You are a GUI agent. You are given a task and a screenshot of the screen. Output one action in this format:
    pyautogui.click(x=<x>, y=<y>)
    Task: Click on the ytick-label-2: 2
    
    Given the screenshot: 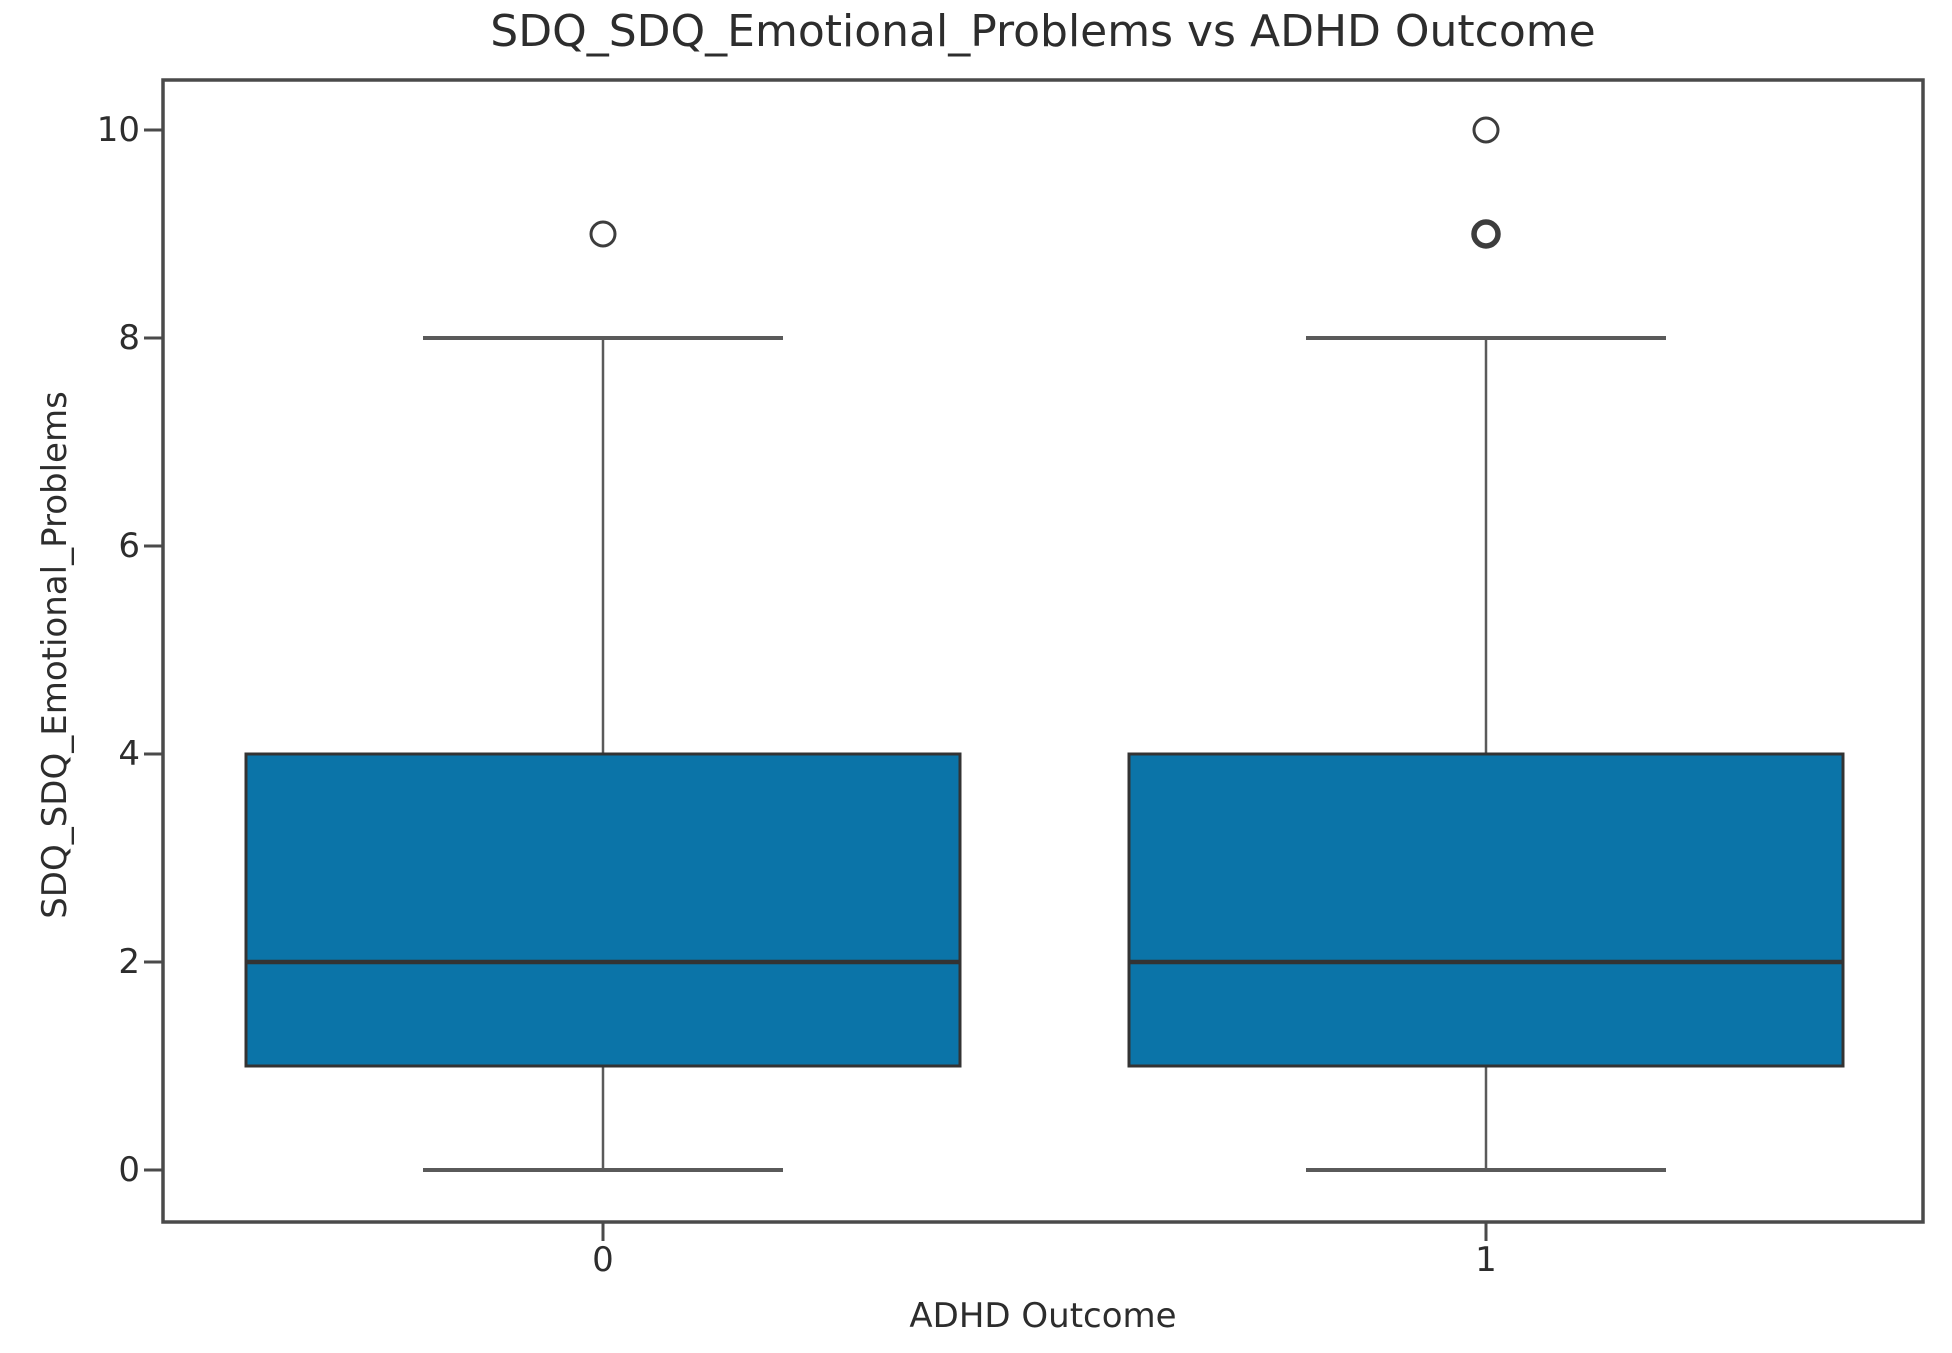 What is the action you would take?
    pyautogui.click(x=129, y=962)
    